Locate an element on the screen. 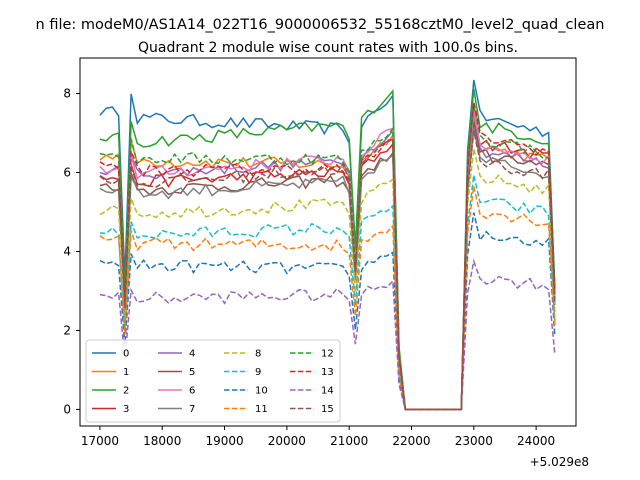 The height and width of the screenshot is (480, 640). legend-label-6: 6 is located at coordinates (192, 391).